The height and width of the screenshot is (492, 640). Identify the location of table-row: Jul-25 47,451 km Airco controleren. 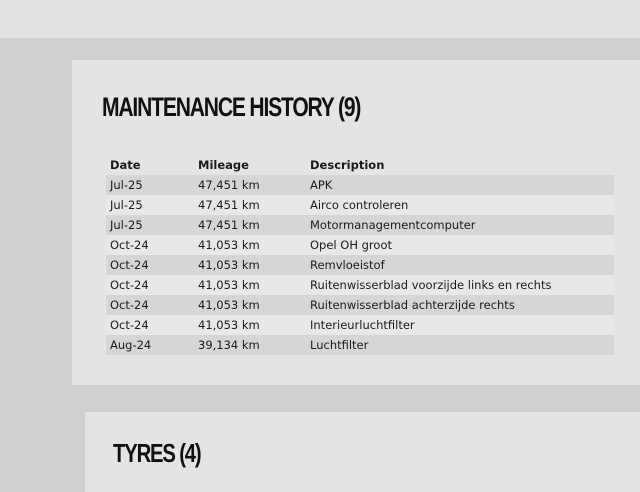
(360, 205).